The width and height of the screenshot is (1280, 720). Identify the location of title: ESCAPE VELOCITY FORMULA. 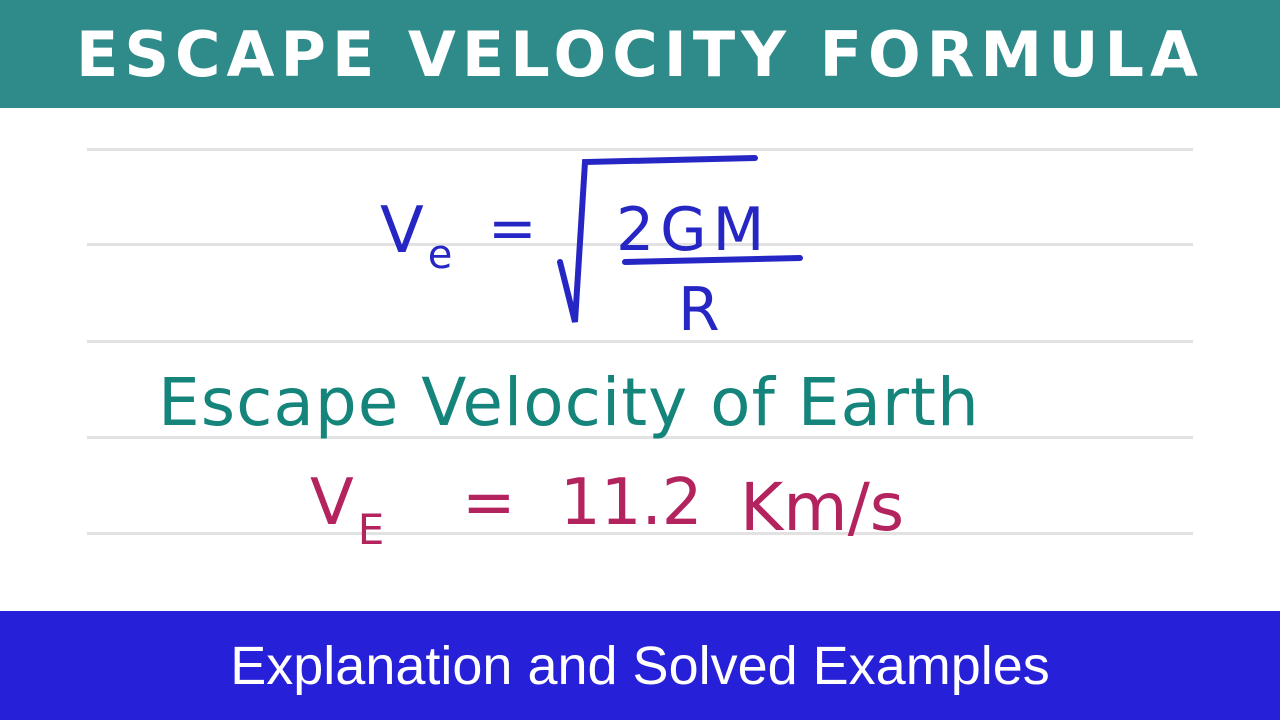
(640, 54).